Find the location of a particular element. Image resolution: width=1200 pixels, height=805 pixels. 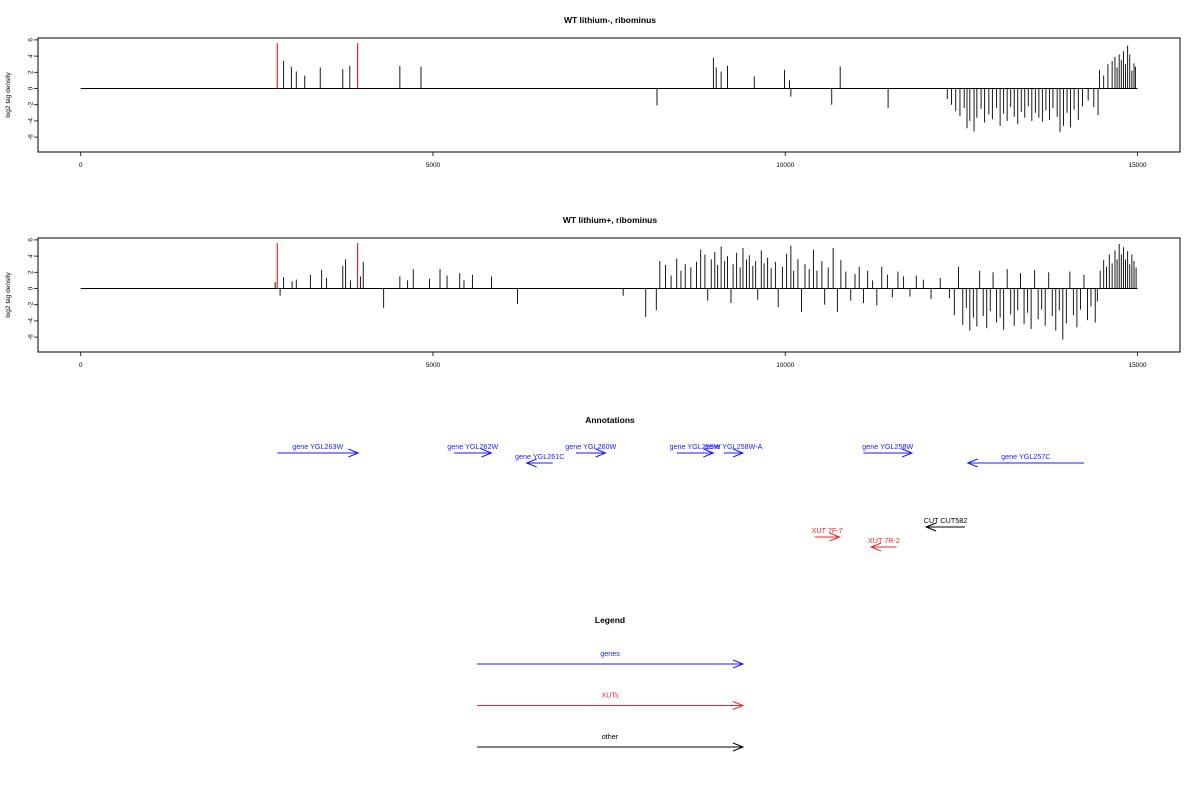

legend-item: genes is located at coordinates (611, 659).